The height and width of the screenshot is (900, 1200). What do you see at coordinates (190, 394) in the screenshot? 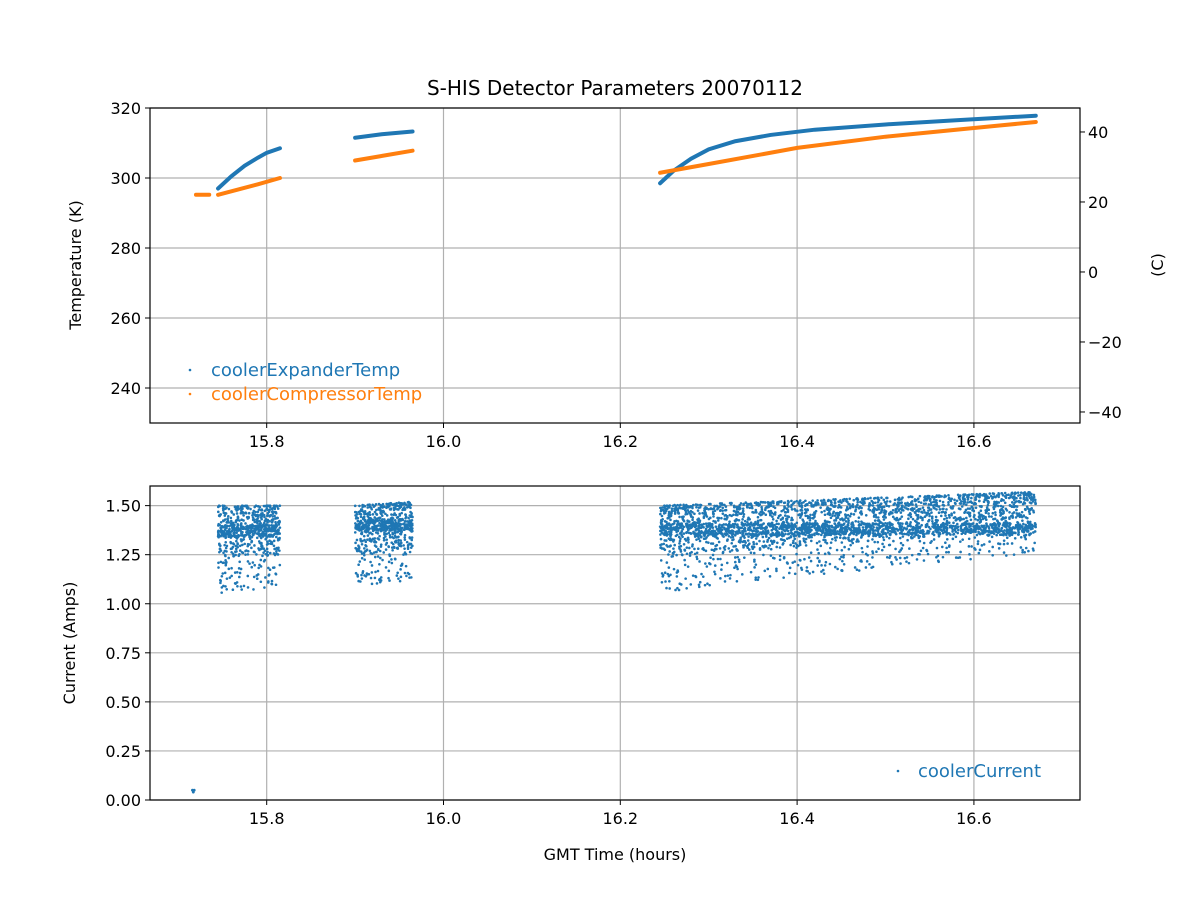
I see `legend-marker-compressor` at bounding box center [190, 394].